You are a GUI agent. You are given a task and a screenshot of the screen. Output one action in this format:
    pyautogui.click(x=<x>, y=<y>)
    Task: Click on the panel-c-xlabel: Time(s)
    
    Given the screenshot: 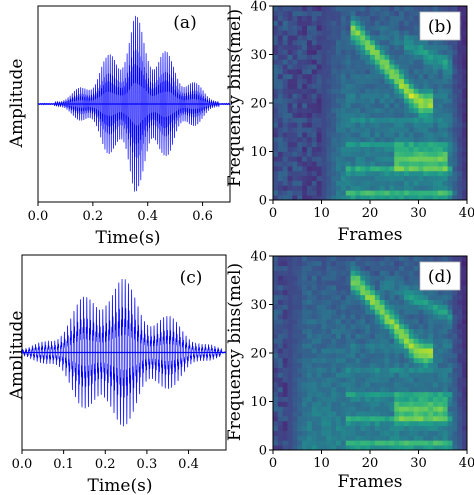 What is the action you would take?
    pyautogui.click(x=120, y=485)
    